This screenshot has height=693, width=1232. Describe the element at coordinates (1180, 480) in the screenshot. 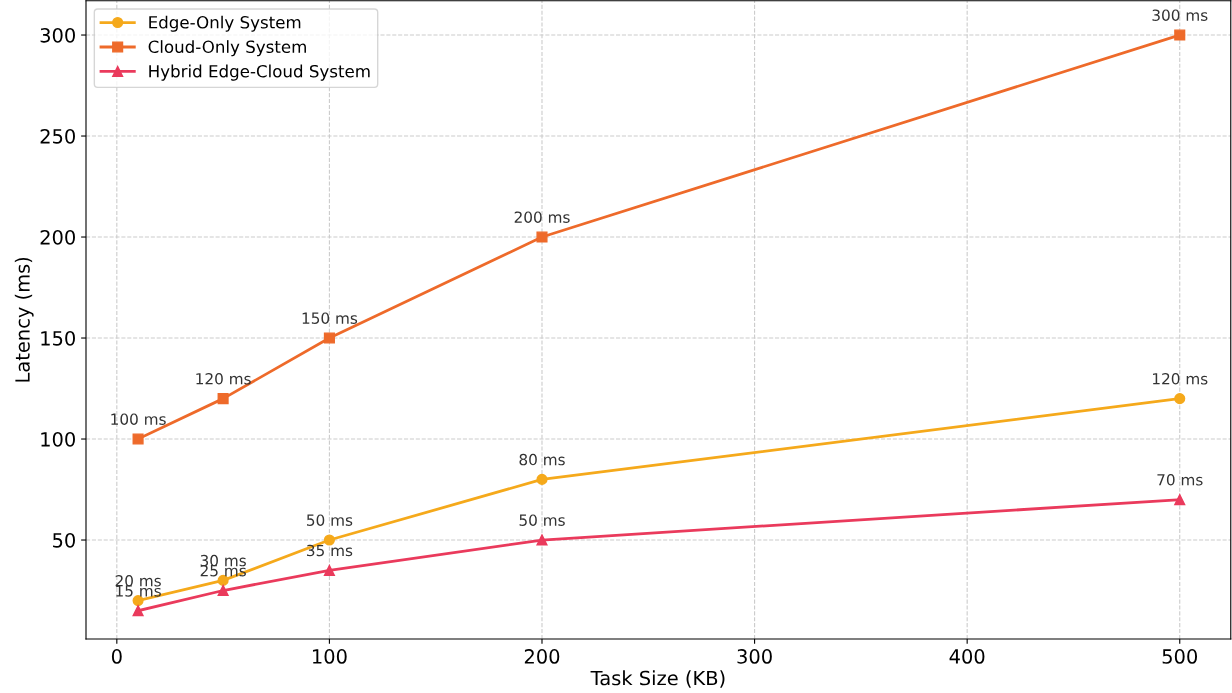

I see `data-label: 70 ms` at that location.